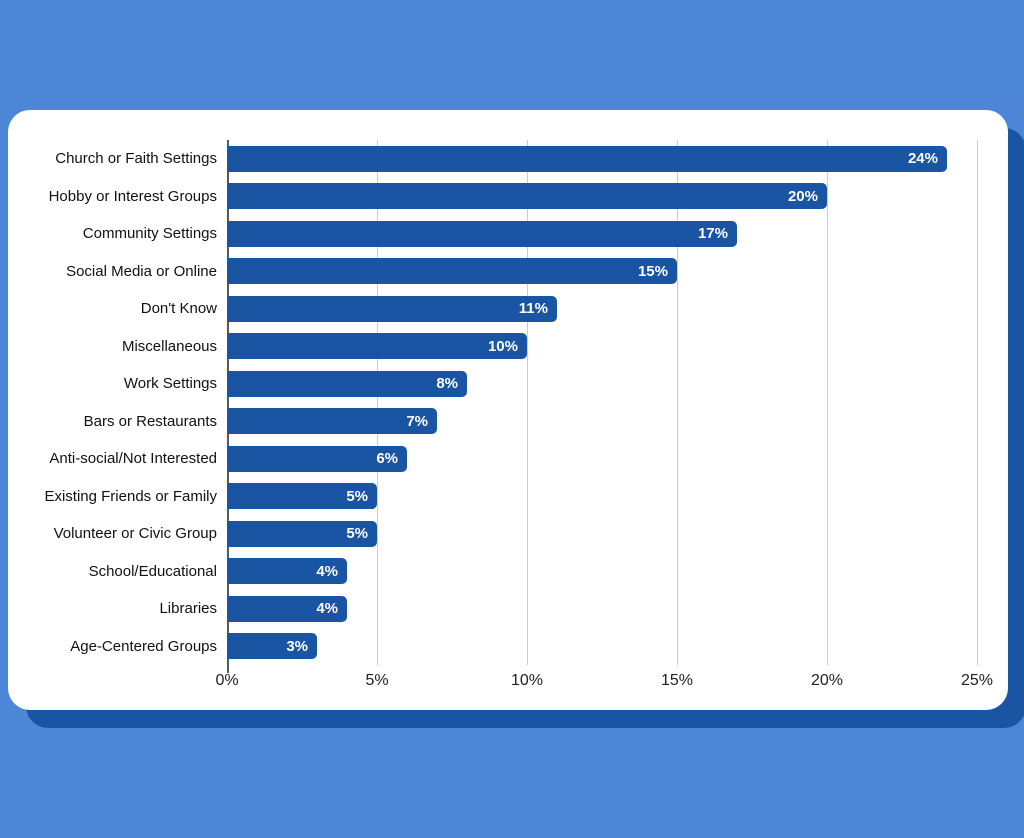  Describe the element at coordinates (447, 384) in the screenshot. I see `value-label: 8%` at that location.